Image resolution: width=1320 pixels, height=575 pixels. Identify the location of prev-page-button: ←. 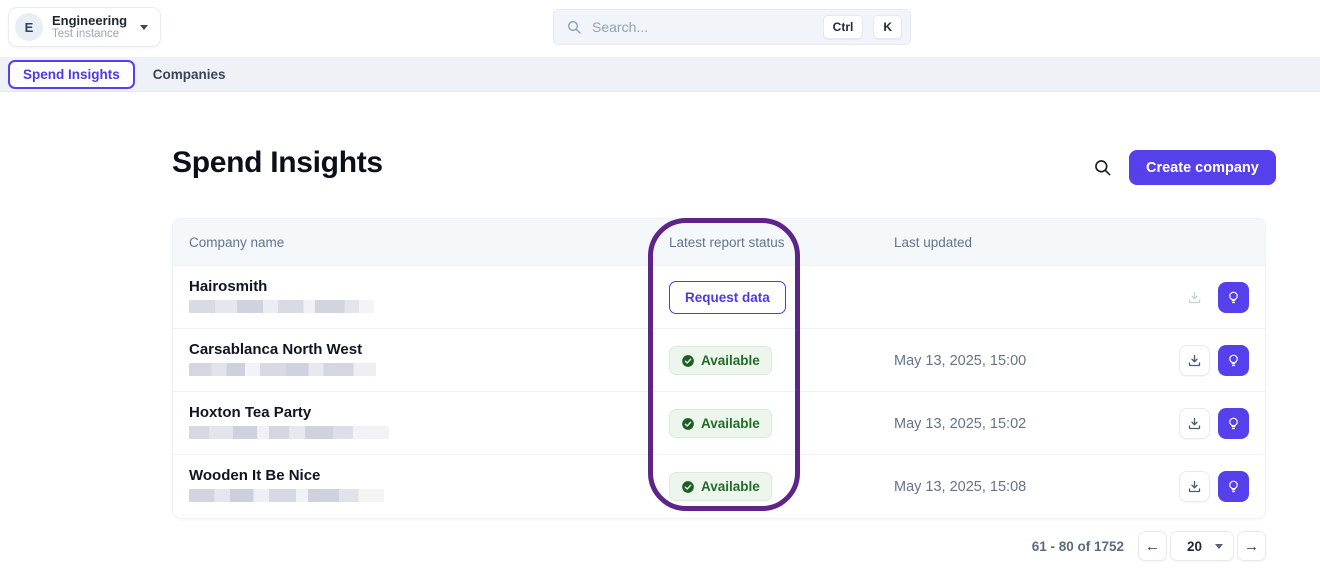
(1152, 546).